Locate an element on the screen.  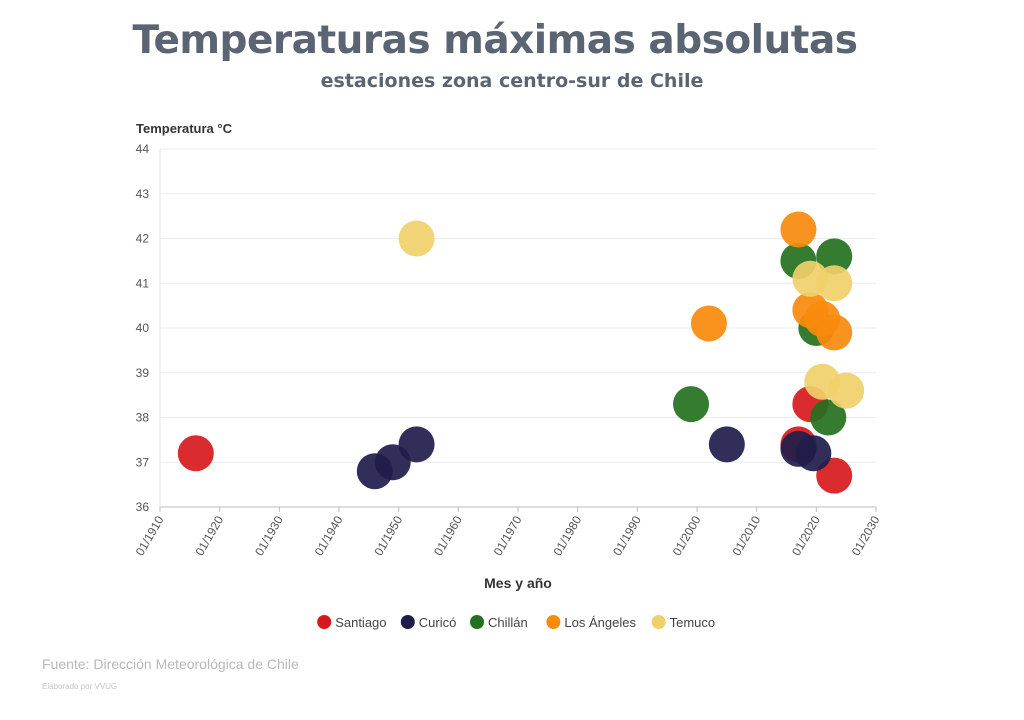
y-tick-label: 44 is located at coordinates (143, 149).